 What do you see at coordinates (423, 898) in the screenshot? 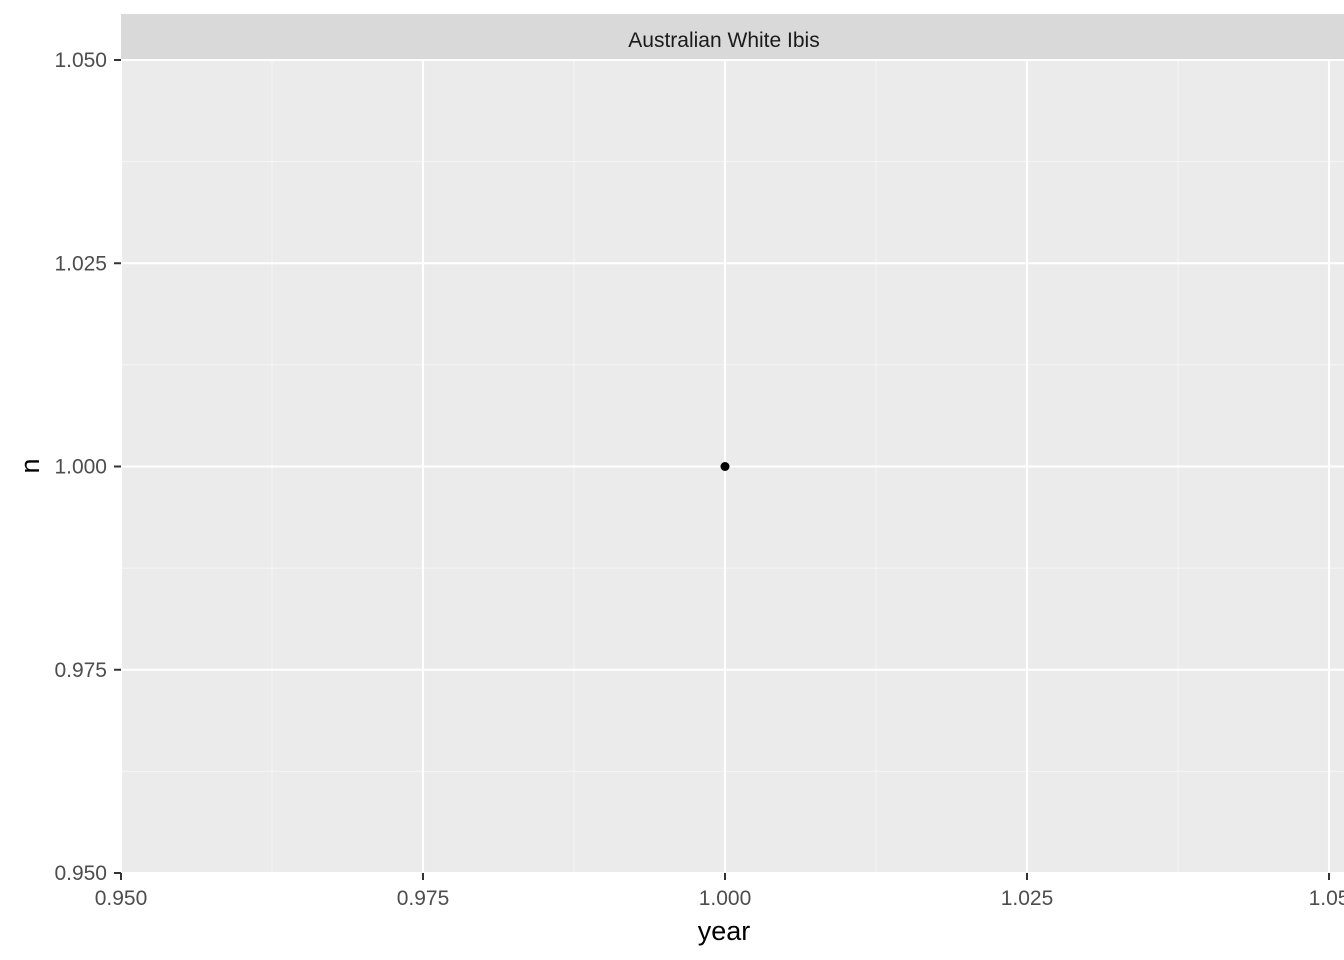
I see `x-tick-label: 0.975` at bounding box center [423, 898].